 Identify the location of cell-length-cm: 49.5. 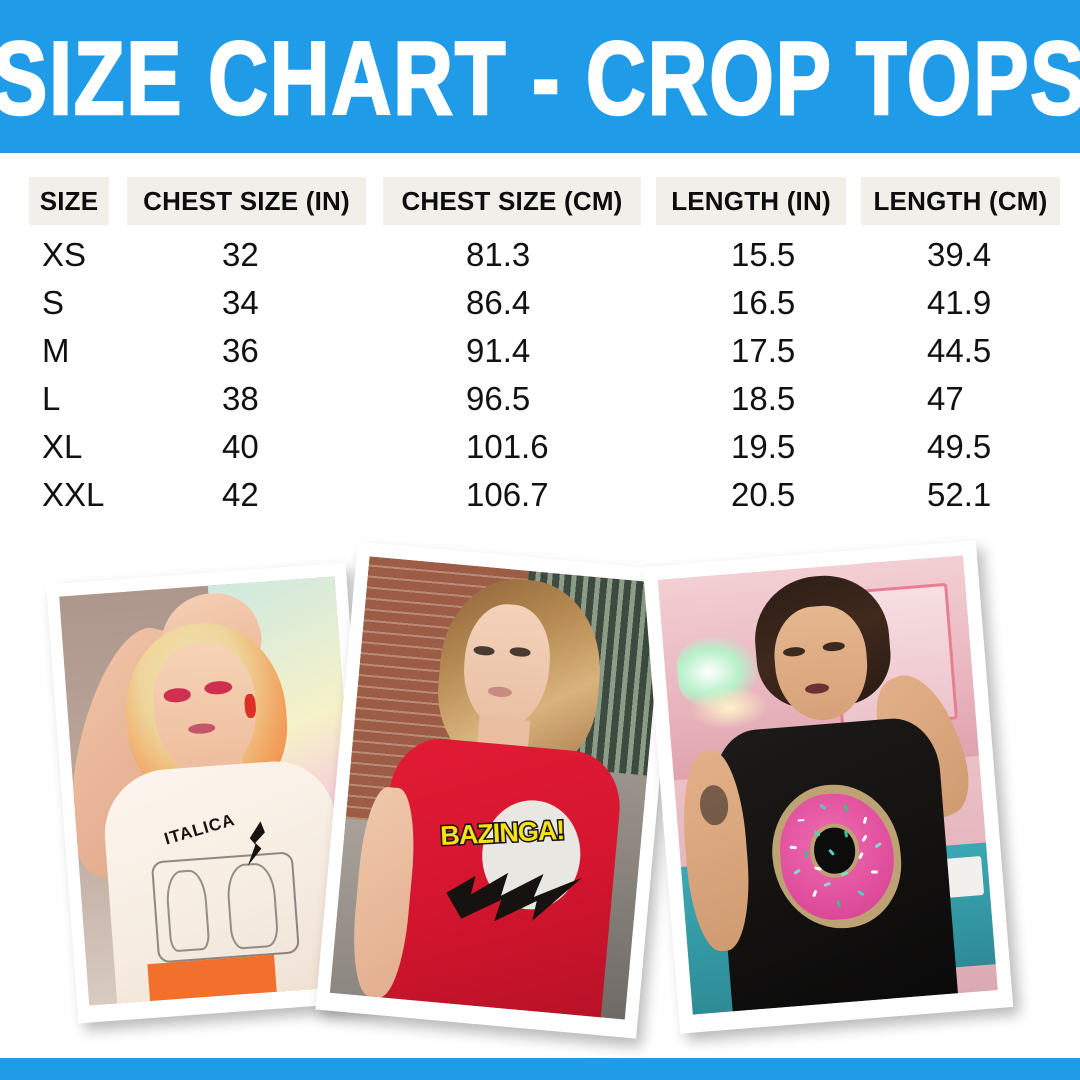
(959, 446).